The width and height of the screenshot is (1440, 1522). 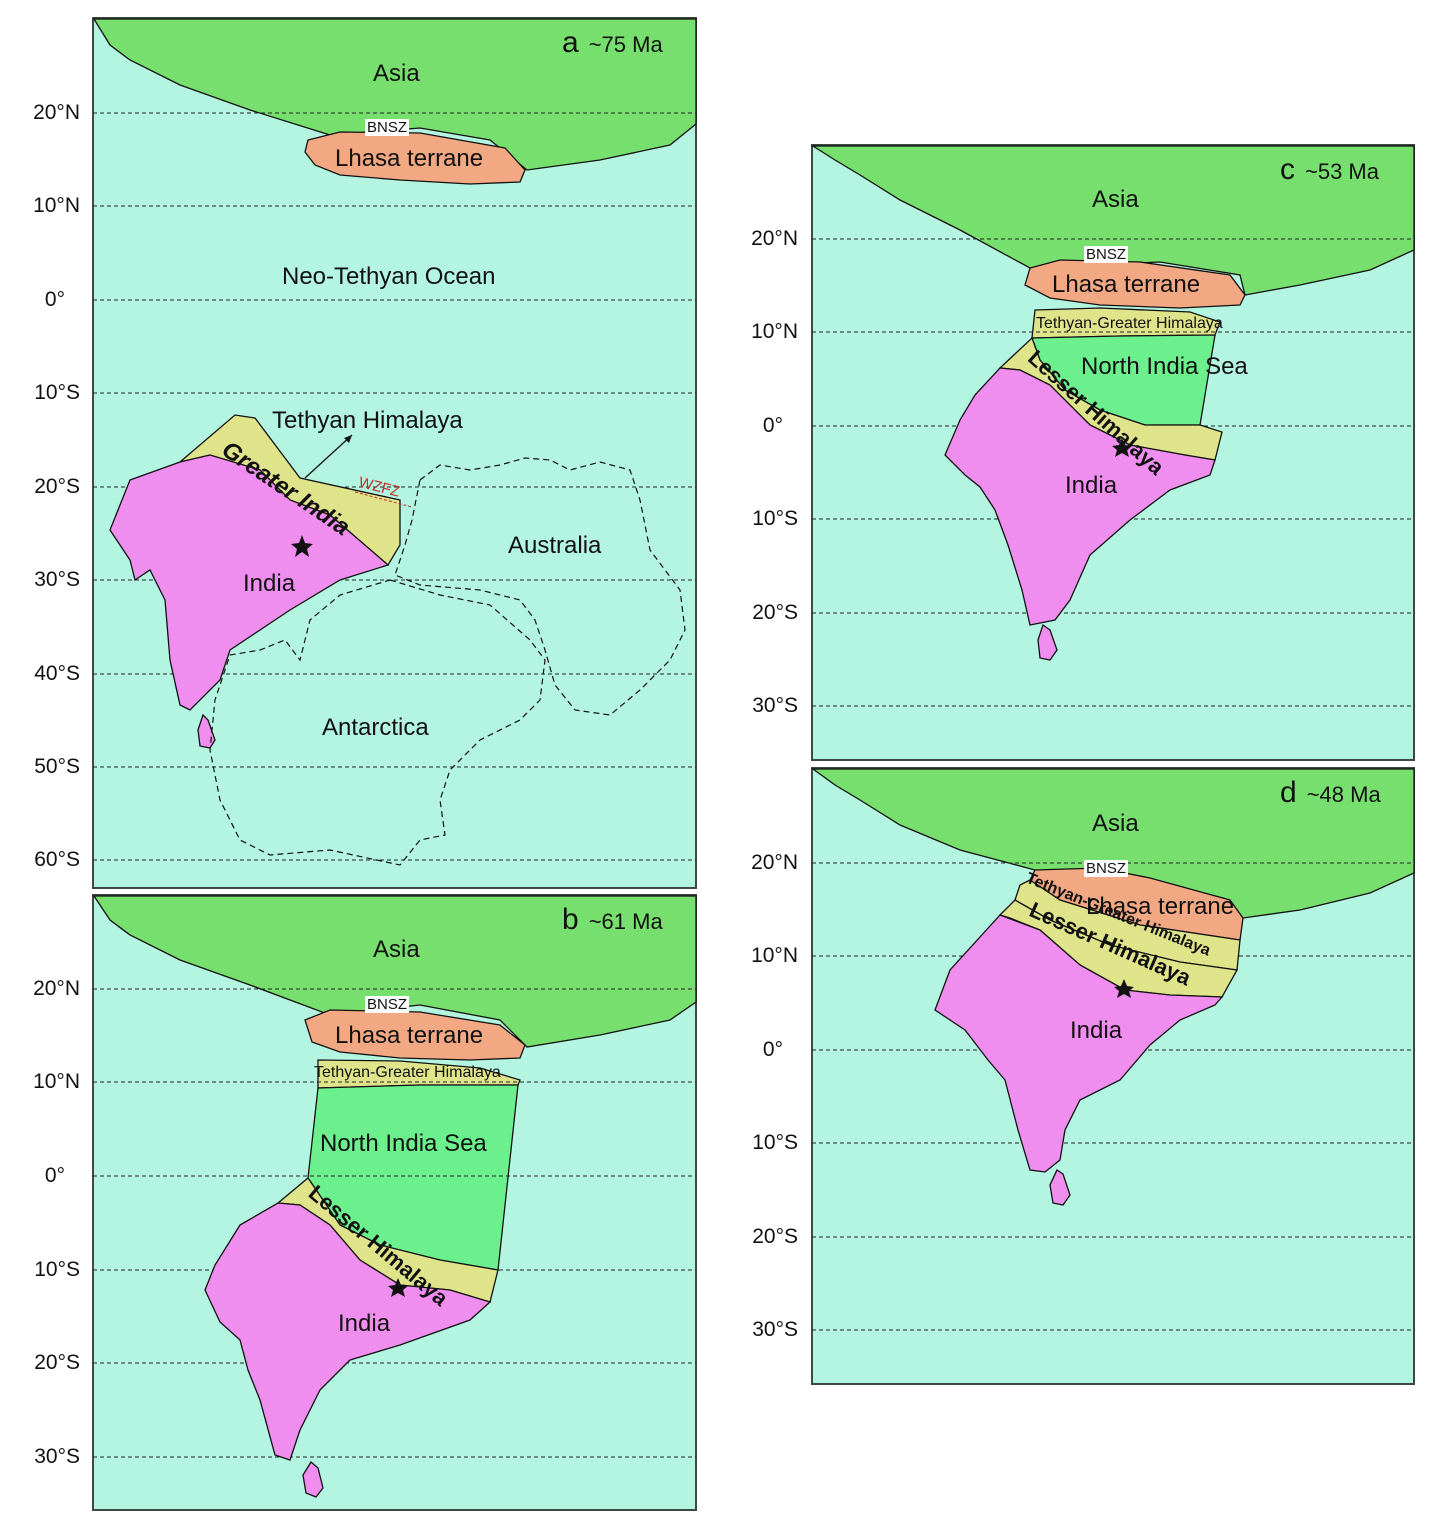 I want to click on panel-d-title: d ~48 Ma, so click(x=1330, y=793).